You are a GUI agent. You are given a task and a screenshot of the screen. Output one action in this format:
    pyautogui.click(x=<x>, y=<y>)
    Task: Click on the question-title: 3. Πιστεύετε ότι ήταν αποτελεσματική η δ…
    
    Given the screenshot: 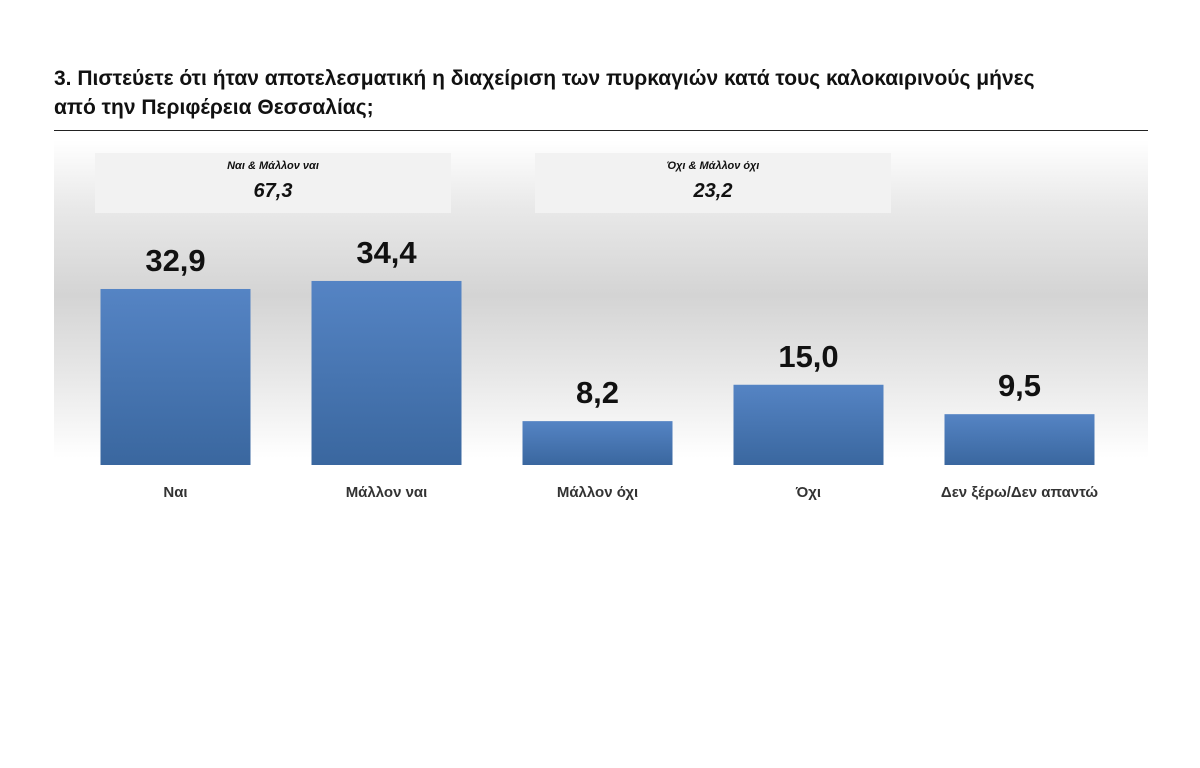 What is the action you would take?
    pyautogui.click(x=544, y=93)
    